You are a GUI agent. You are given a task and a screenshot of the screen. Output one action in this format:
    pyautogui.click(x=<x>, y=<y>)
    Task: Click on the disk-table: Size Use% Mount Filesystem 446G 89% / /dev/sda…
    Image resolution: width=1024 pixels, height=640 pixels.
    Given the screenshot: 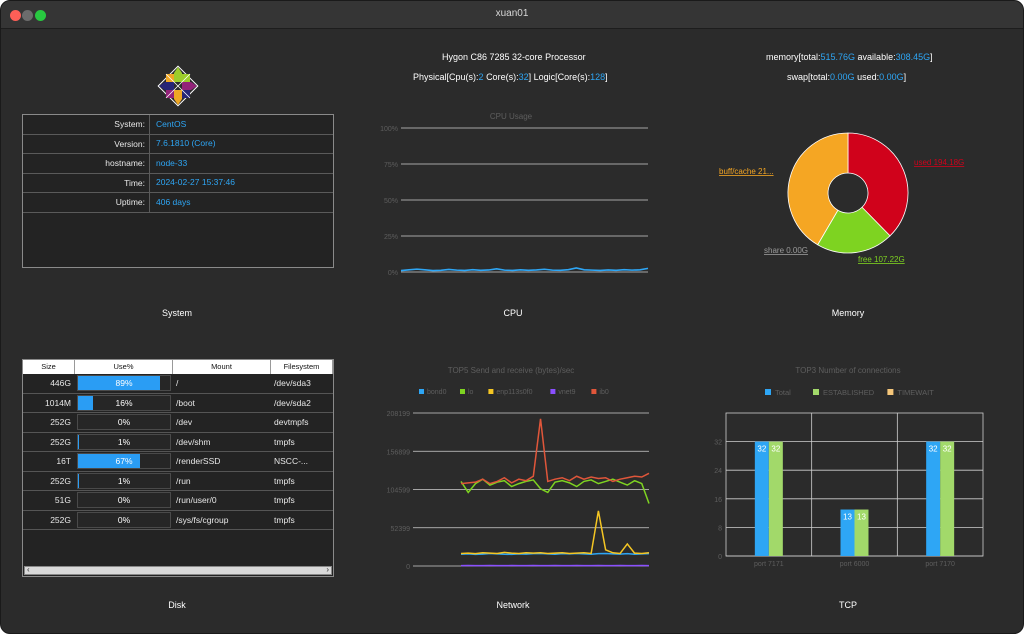 What is the action you would take?
    pyautogui.click(x=178, y=468)
    